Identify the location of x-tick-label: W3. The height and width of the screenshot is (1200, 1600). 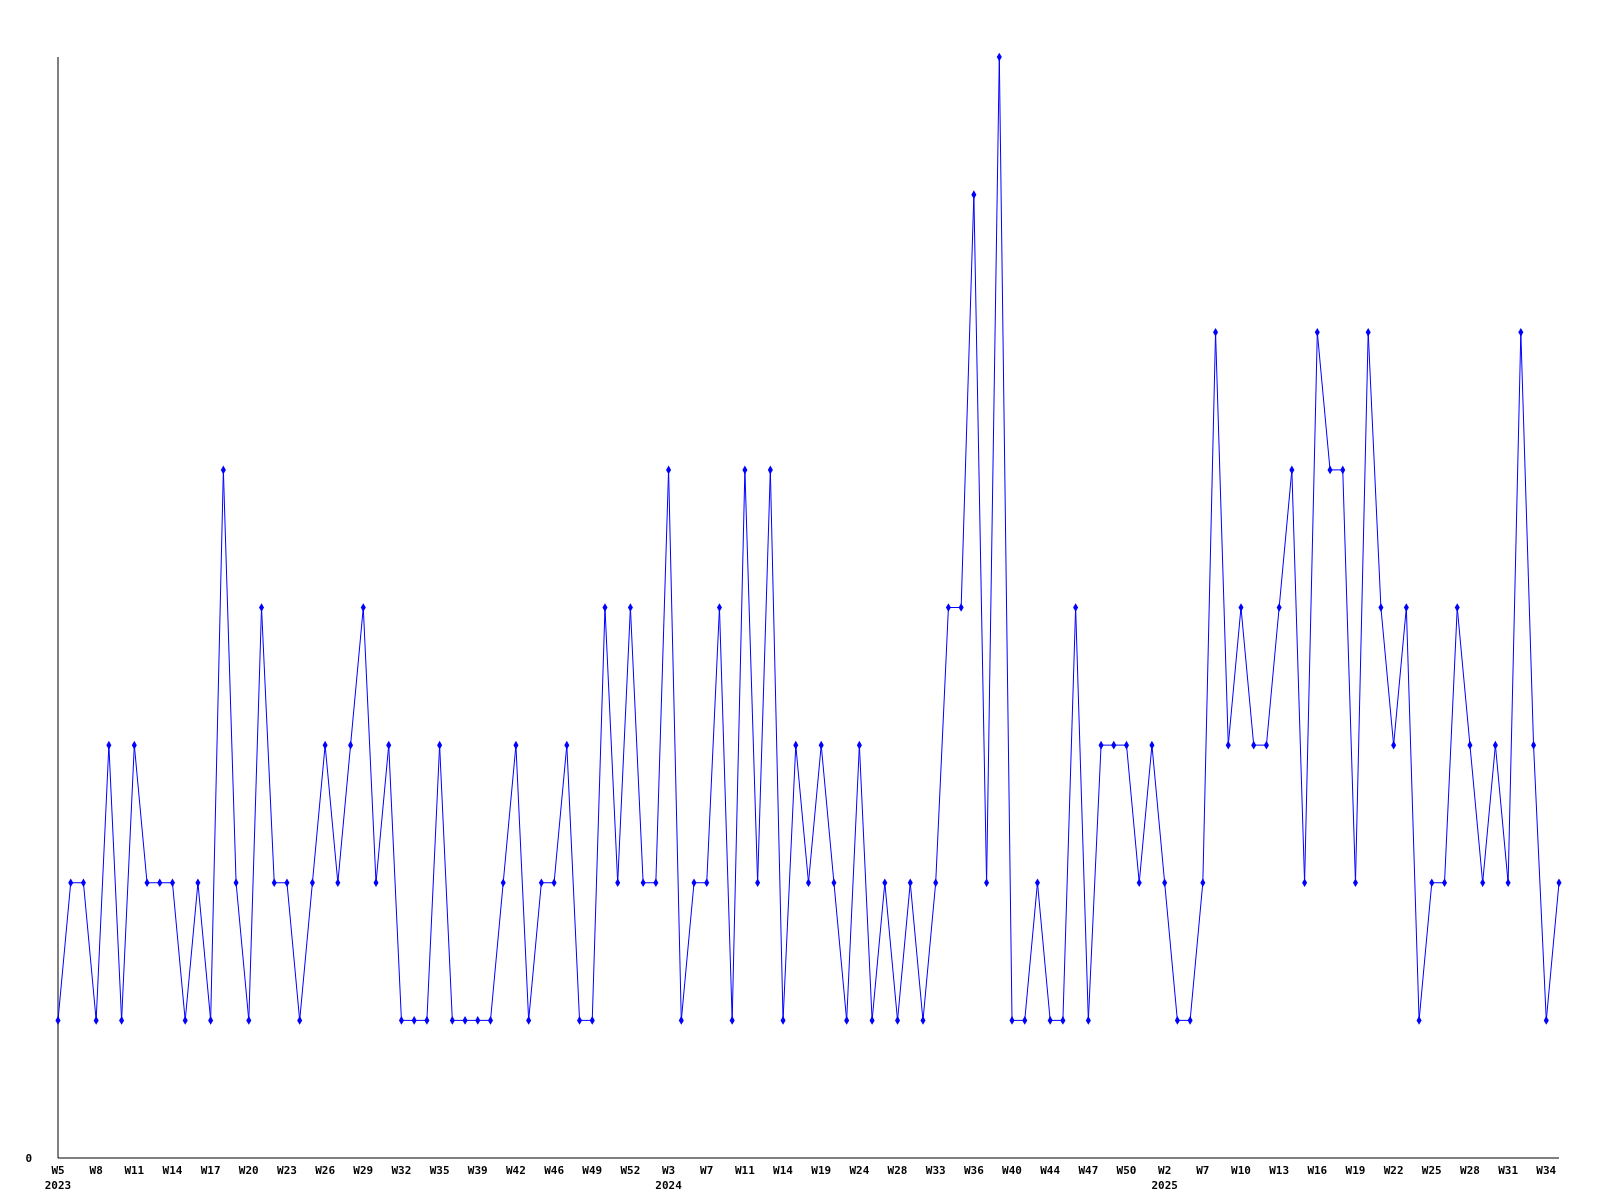
(668, 1170).